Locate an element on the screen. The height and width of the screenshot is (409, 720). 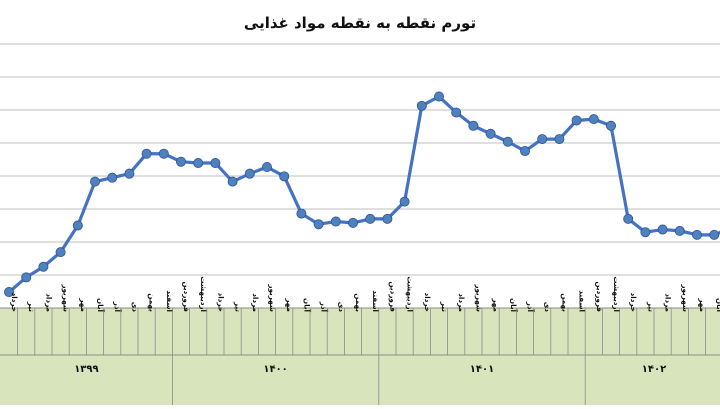
year-label: ۱۴۰۱ is located at coordinates (482, 369).